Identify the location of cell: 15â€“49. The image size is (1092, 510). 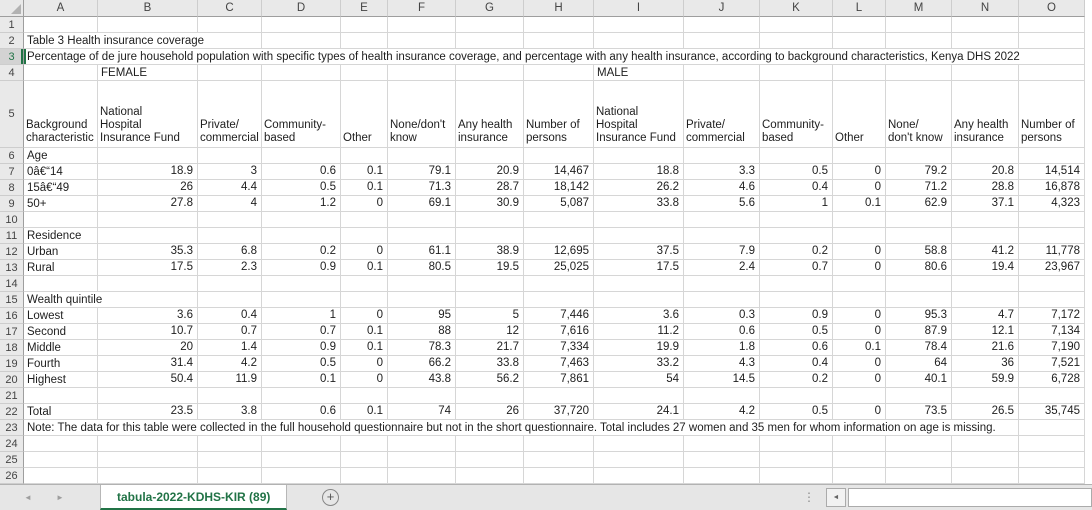
(61, 188).